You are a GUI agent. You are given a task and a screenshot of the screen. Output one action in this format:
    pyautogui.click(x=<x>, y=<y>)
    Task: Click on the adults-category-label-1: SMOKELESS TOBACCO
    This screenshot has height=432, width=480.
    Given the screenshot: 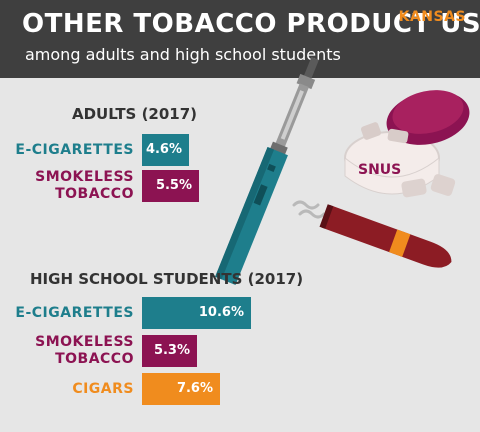 What is the action you would take?
    pyautogui.click(x=84, y=185)
    